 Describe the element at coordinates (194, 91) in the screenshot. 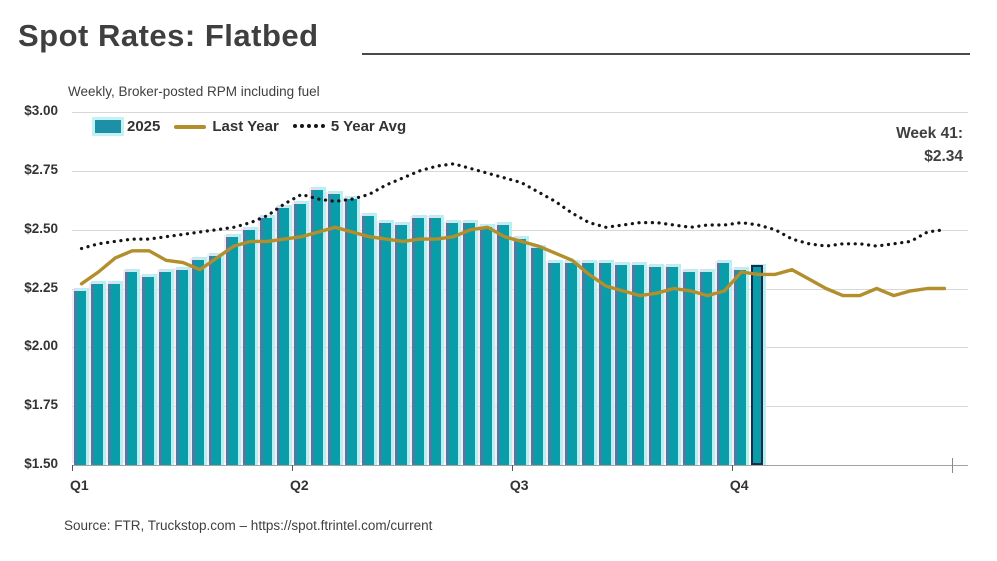

I see `chart-subtitle: Weekly, Broker-posted RPM including fuel` at that location.